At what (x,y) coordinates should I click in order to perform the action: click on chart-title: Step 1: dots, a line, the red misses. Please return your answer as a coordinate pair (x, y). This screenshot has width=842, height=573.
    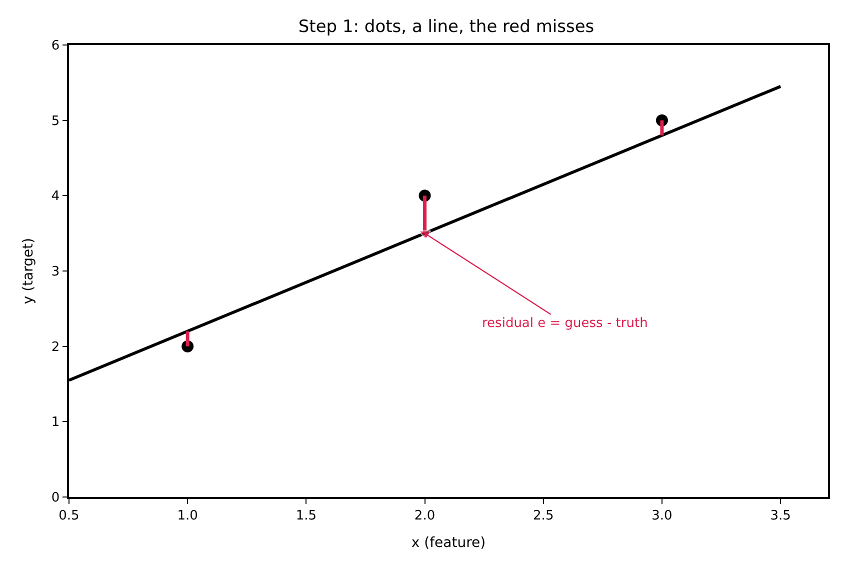
    Looking at the image, I should click on (446, 26).